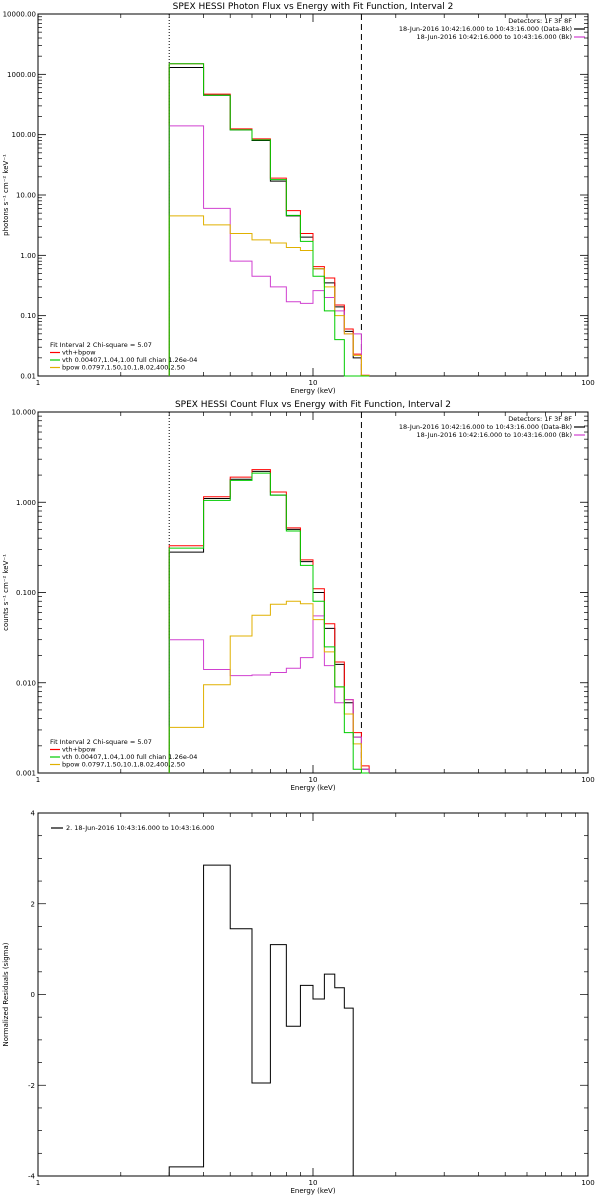  Describe the element at coordinates (31, 1086) in the screenshot. I see `y-tick-label: -2` at that location.